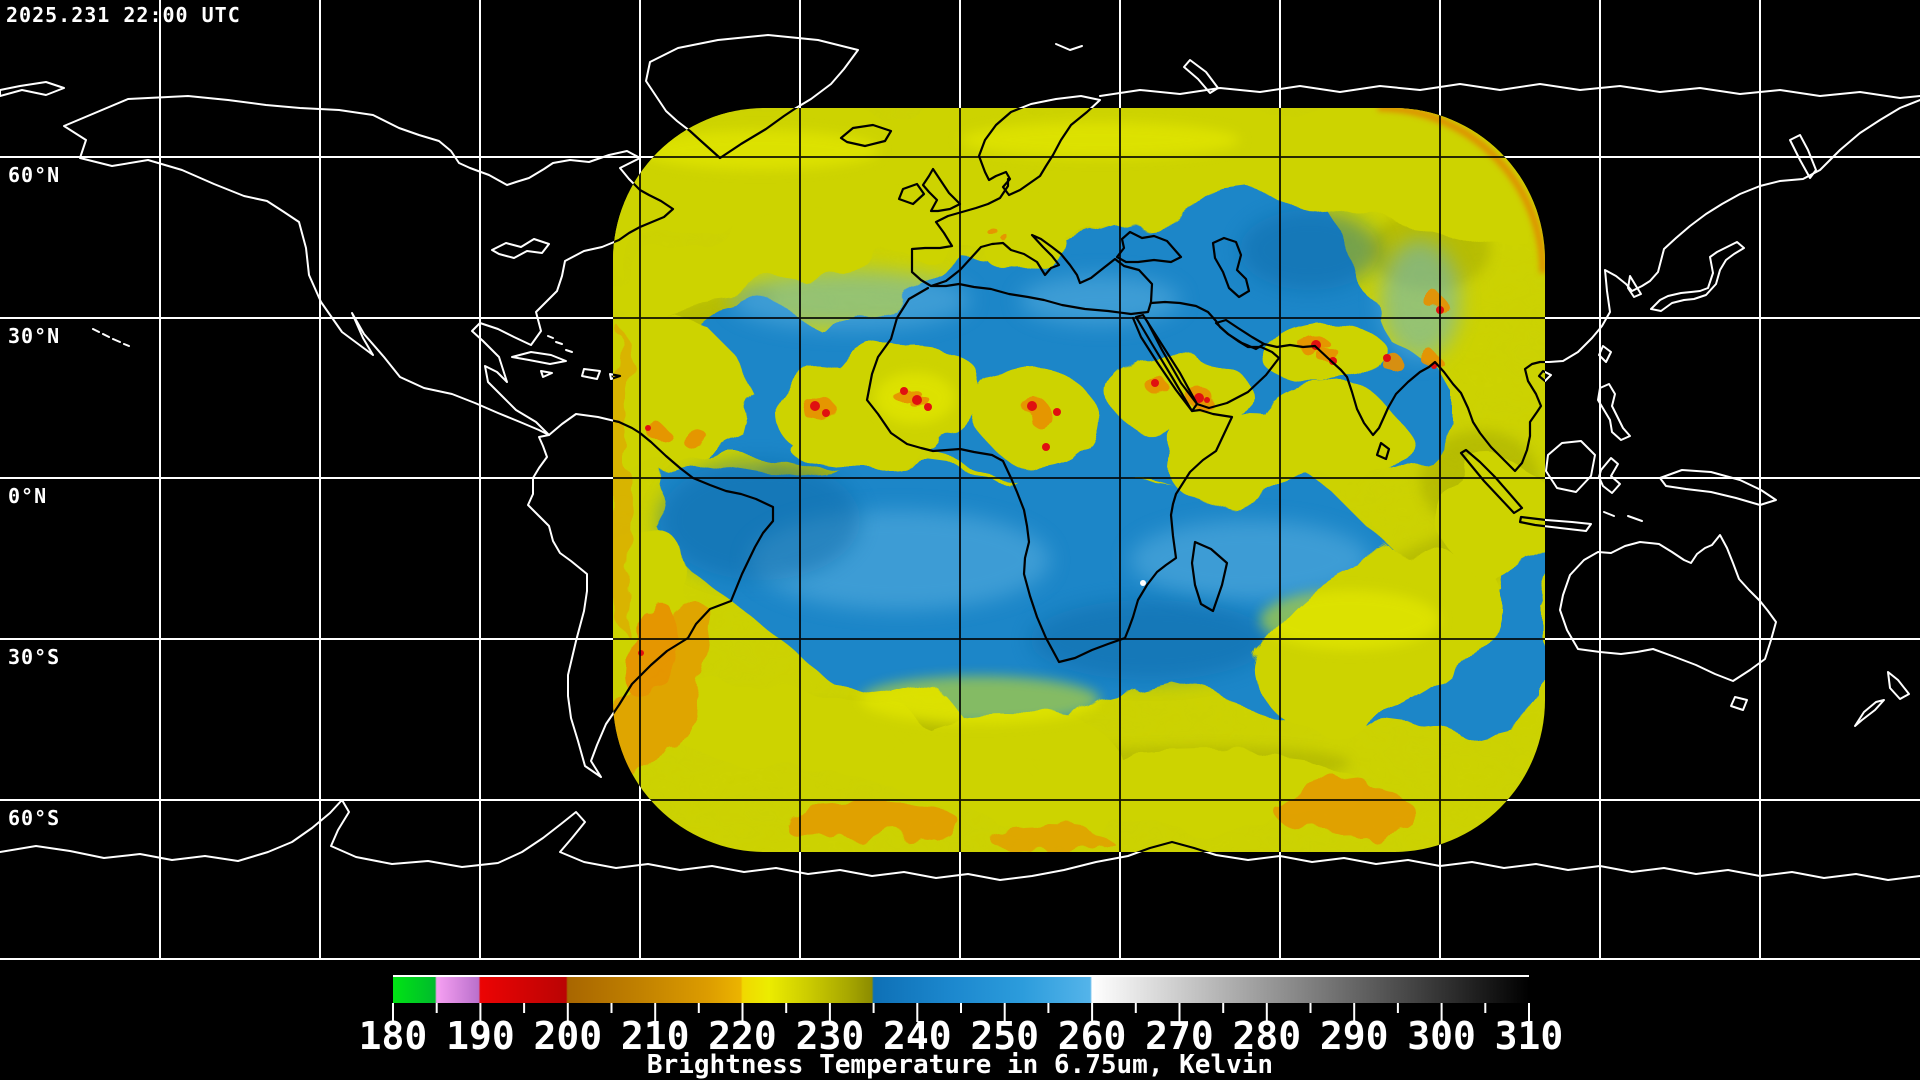 The height and width of the screenshot is (1080, 1920). I want to click on colorbar-ticks, so click(961, 1012).